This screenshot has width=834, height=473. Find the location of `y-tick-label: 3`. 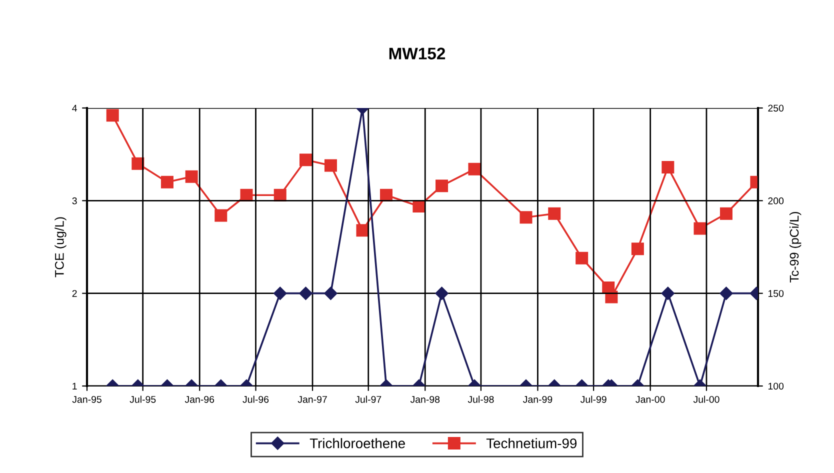

y-tick-label: 3 is located at coordinates (74, 200).